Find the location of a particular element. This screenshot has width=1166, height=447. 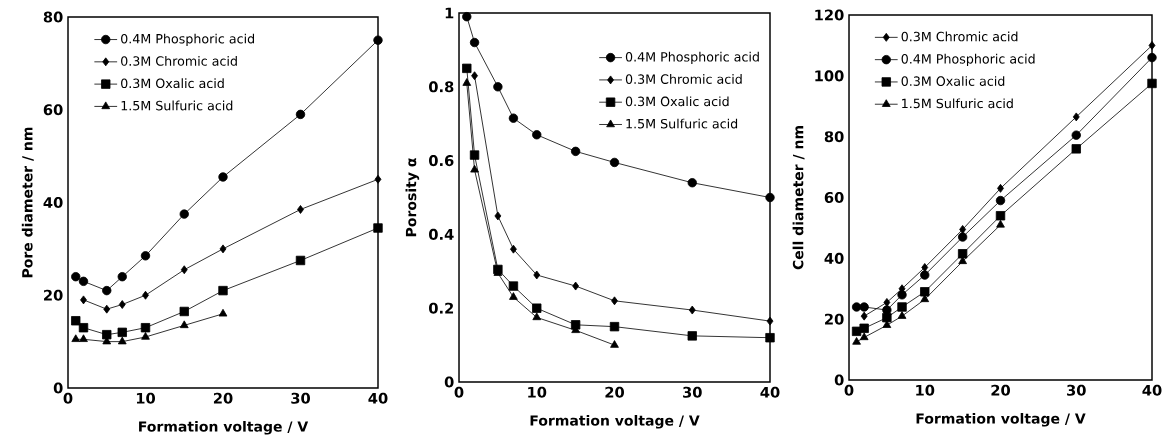

y-tick-label: 0.6 is located at coordinates (441, 161).